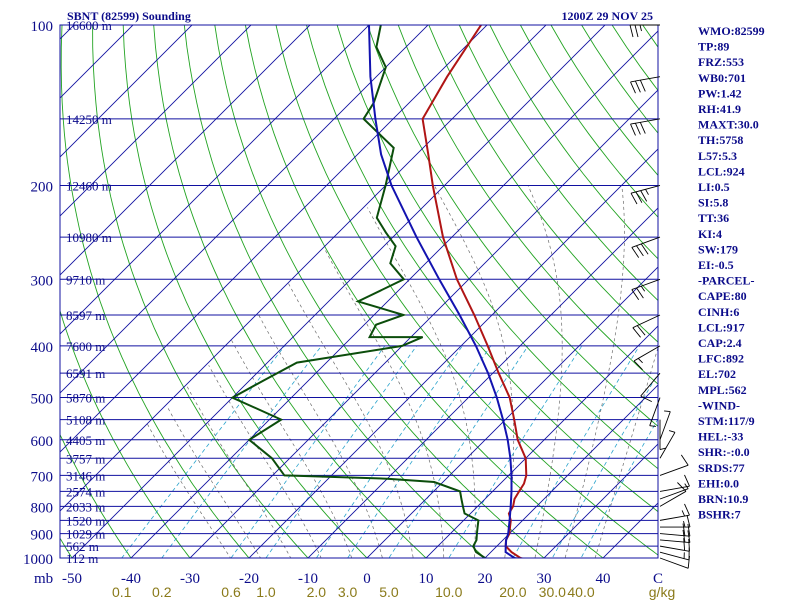 The height and width of the screenshot is (600, 800). What do you see at coordinates (82, 558) in the screenshot?
I see `height-label: 112 m` at bounding box center [82, 558].